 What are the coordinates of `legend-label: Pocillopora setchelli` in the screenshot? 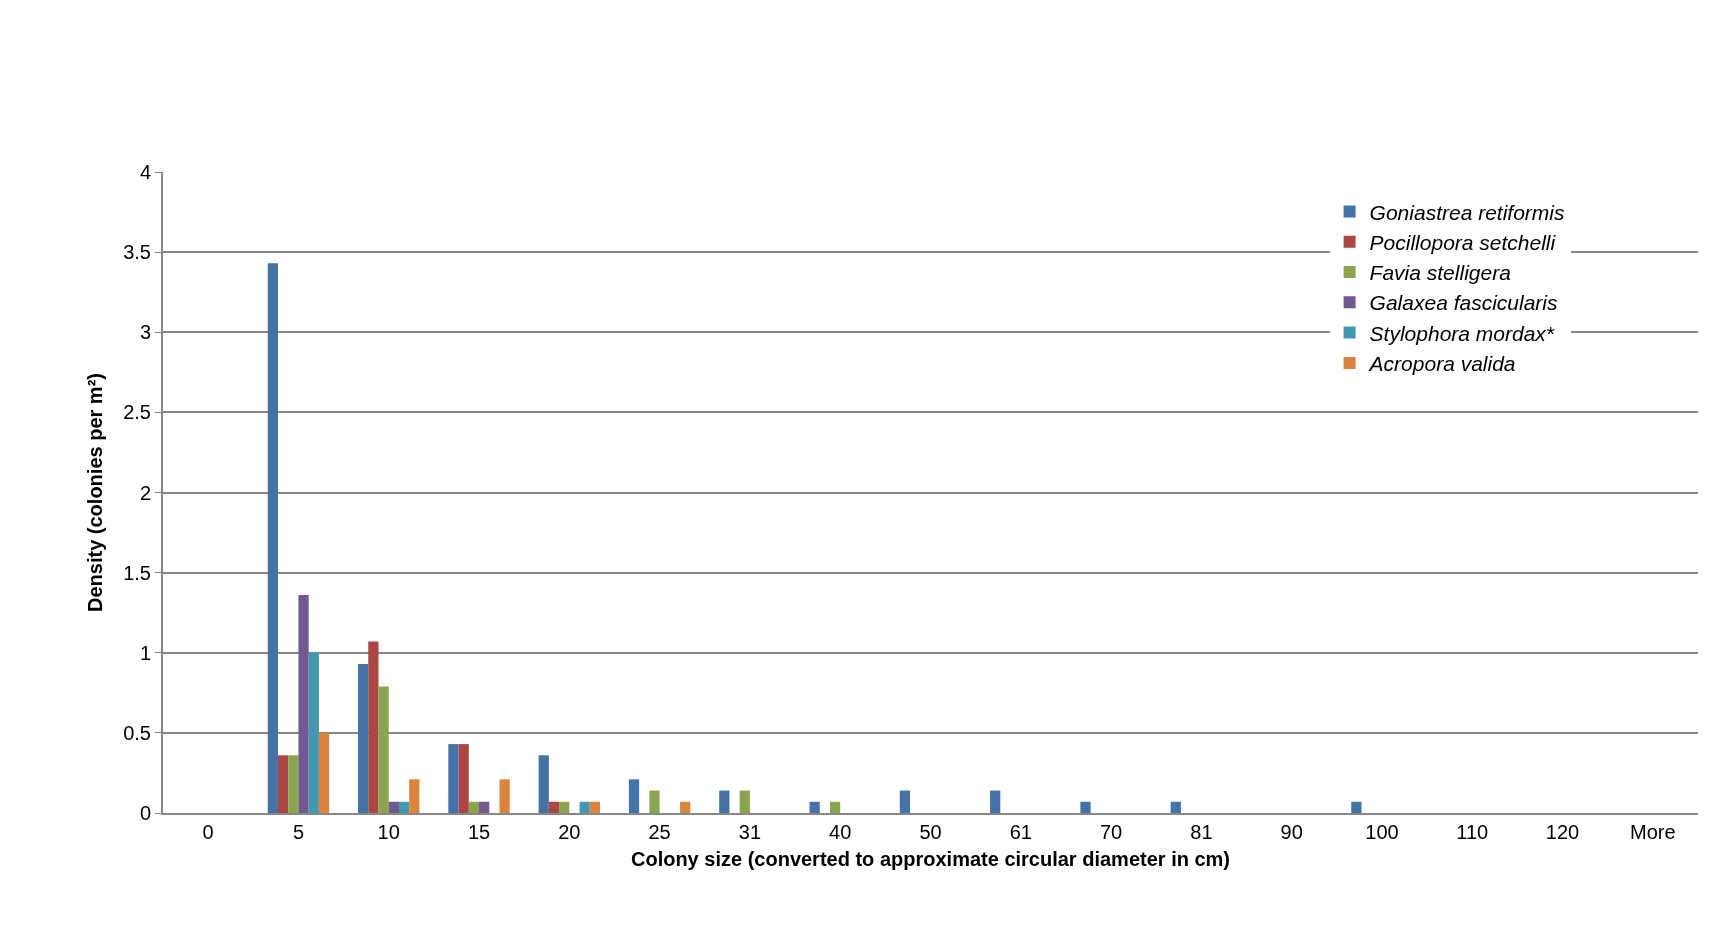 It's located at (1463, 242).